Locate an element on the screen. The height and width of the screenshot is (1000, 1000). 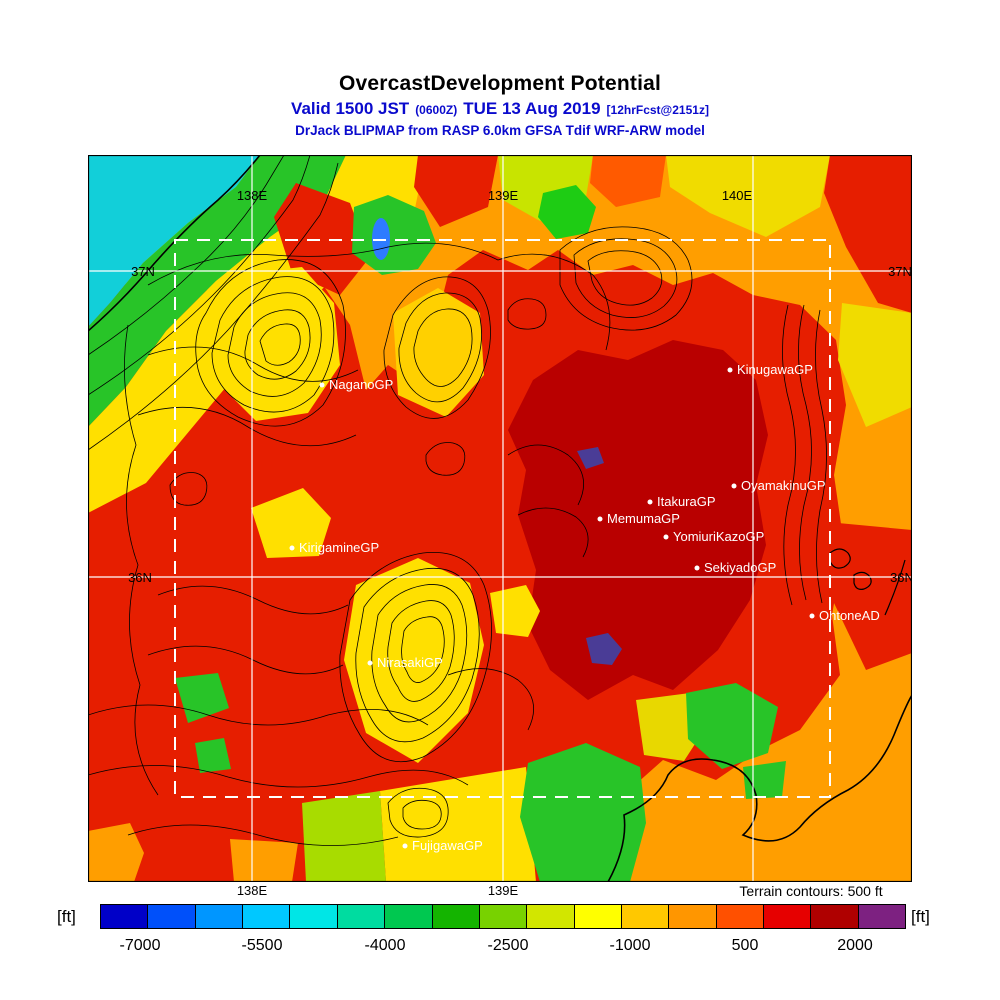
tick-label: -1000 is located at coordinates (630, 945).